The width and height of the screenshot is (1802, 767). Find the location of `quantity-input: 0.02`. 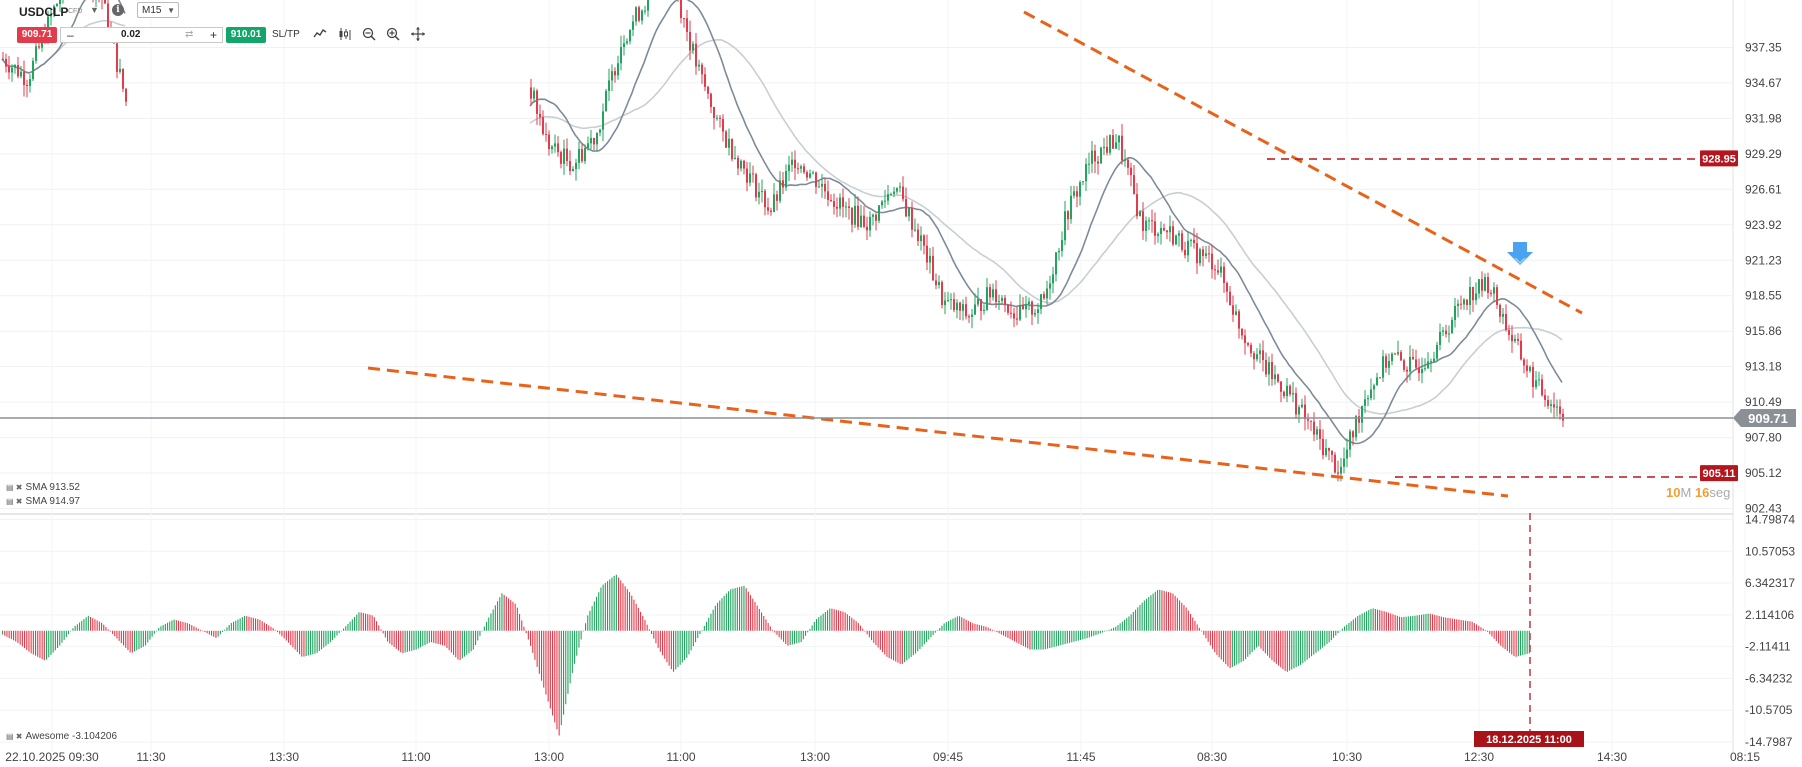

quantity-input: 0.02 is located at coordinates (131, 34).